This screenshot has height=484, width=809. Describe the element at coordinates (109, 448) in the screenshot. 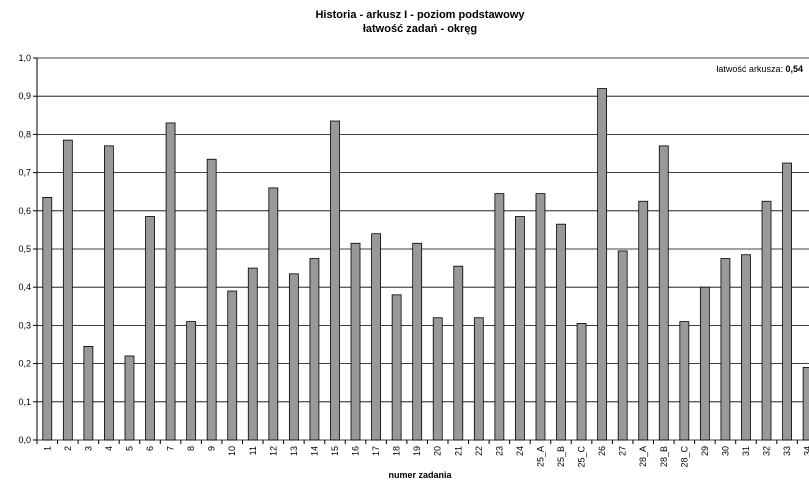

I see `x-tick-label: 4` at that location.